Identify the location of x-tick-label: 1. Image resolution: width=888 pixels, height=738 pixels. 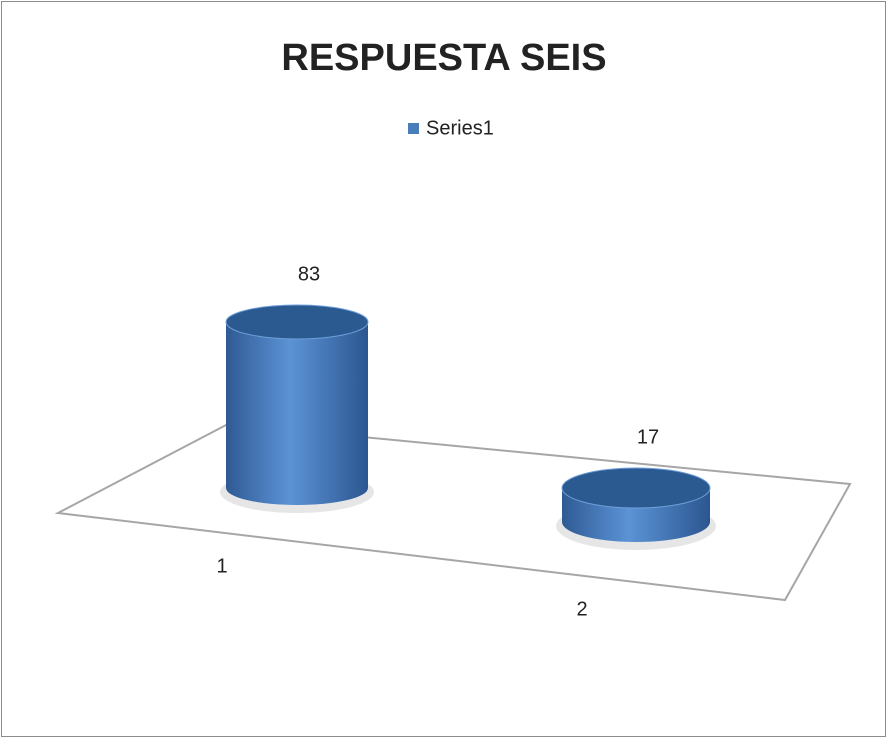
(221, 566).